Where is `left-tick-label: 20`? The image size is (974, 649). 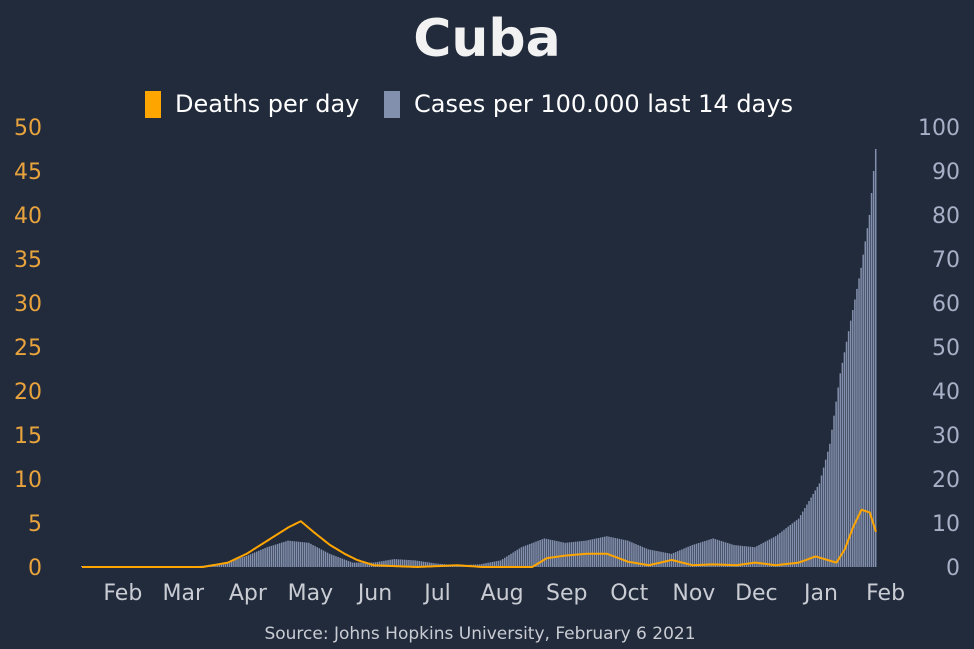 left-tick-label: 20 is located at coordinates (28, 392).